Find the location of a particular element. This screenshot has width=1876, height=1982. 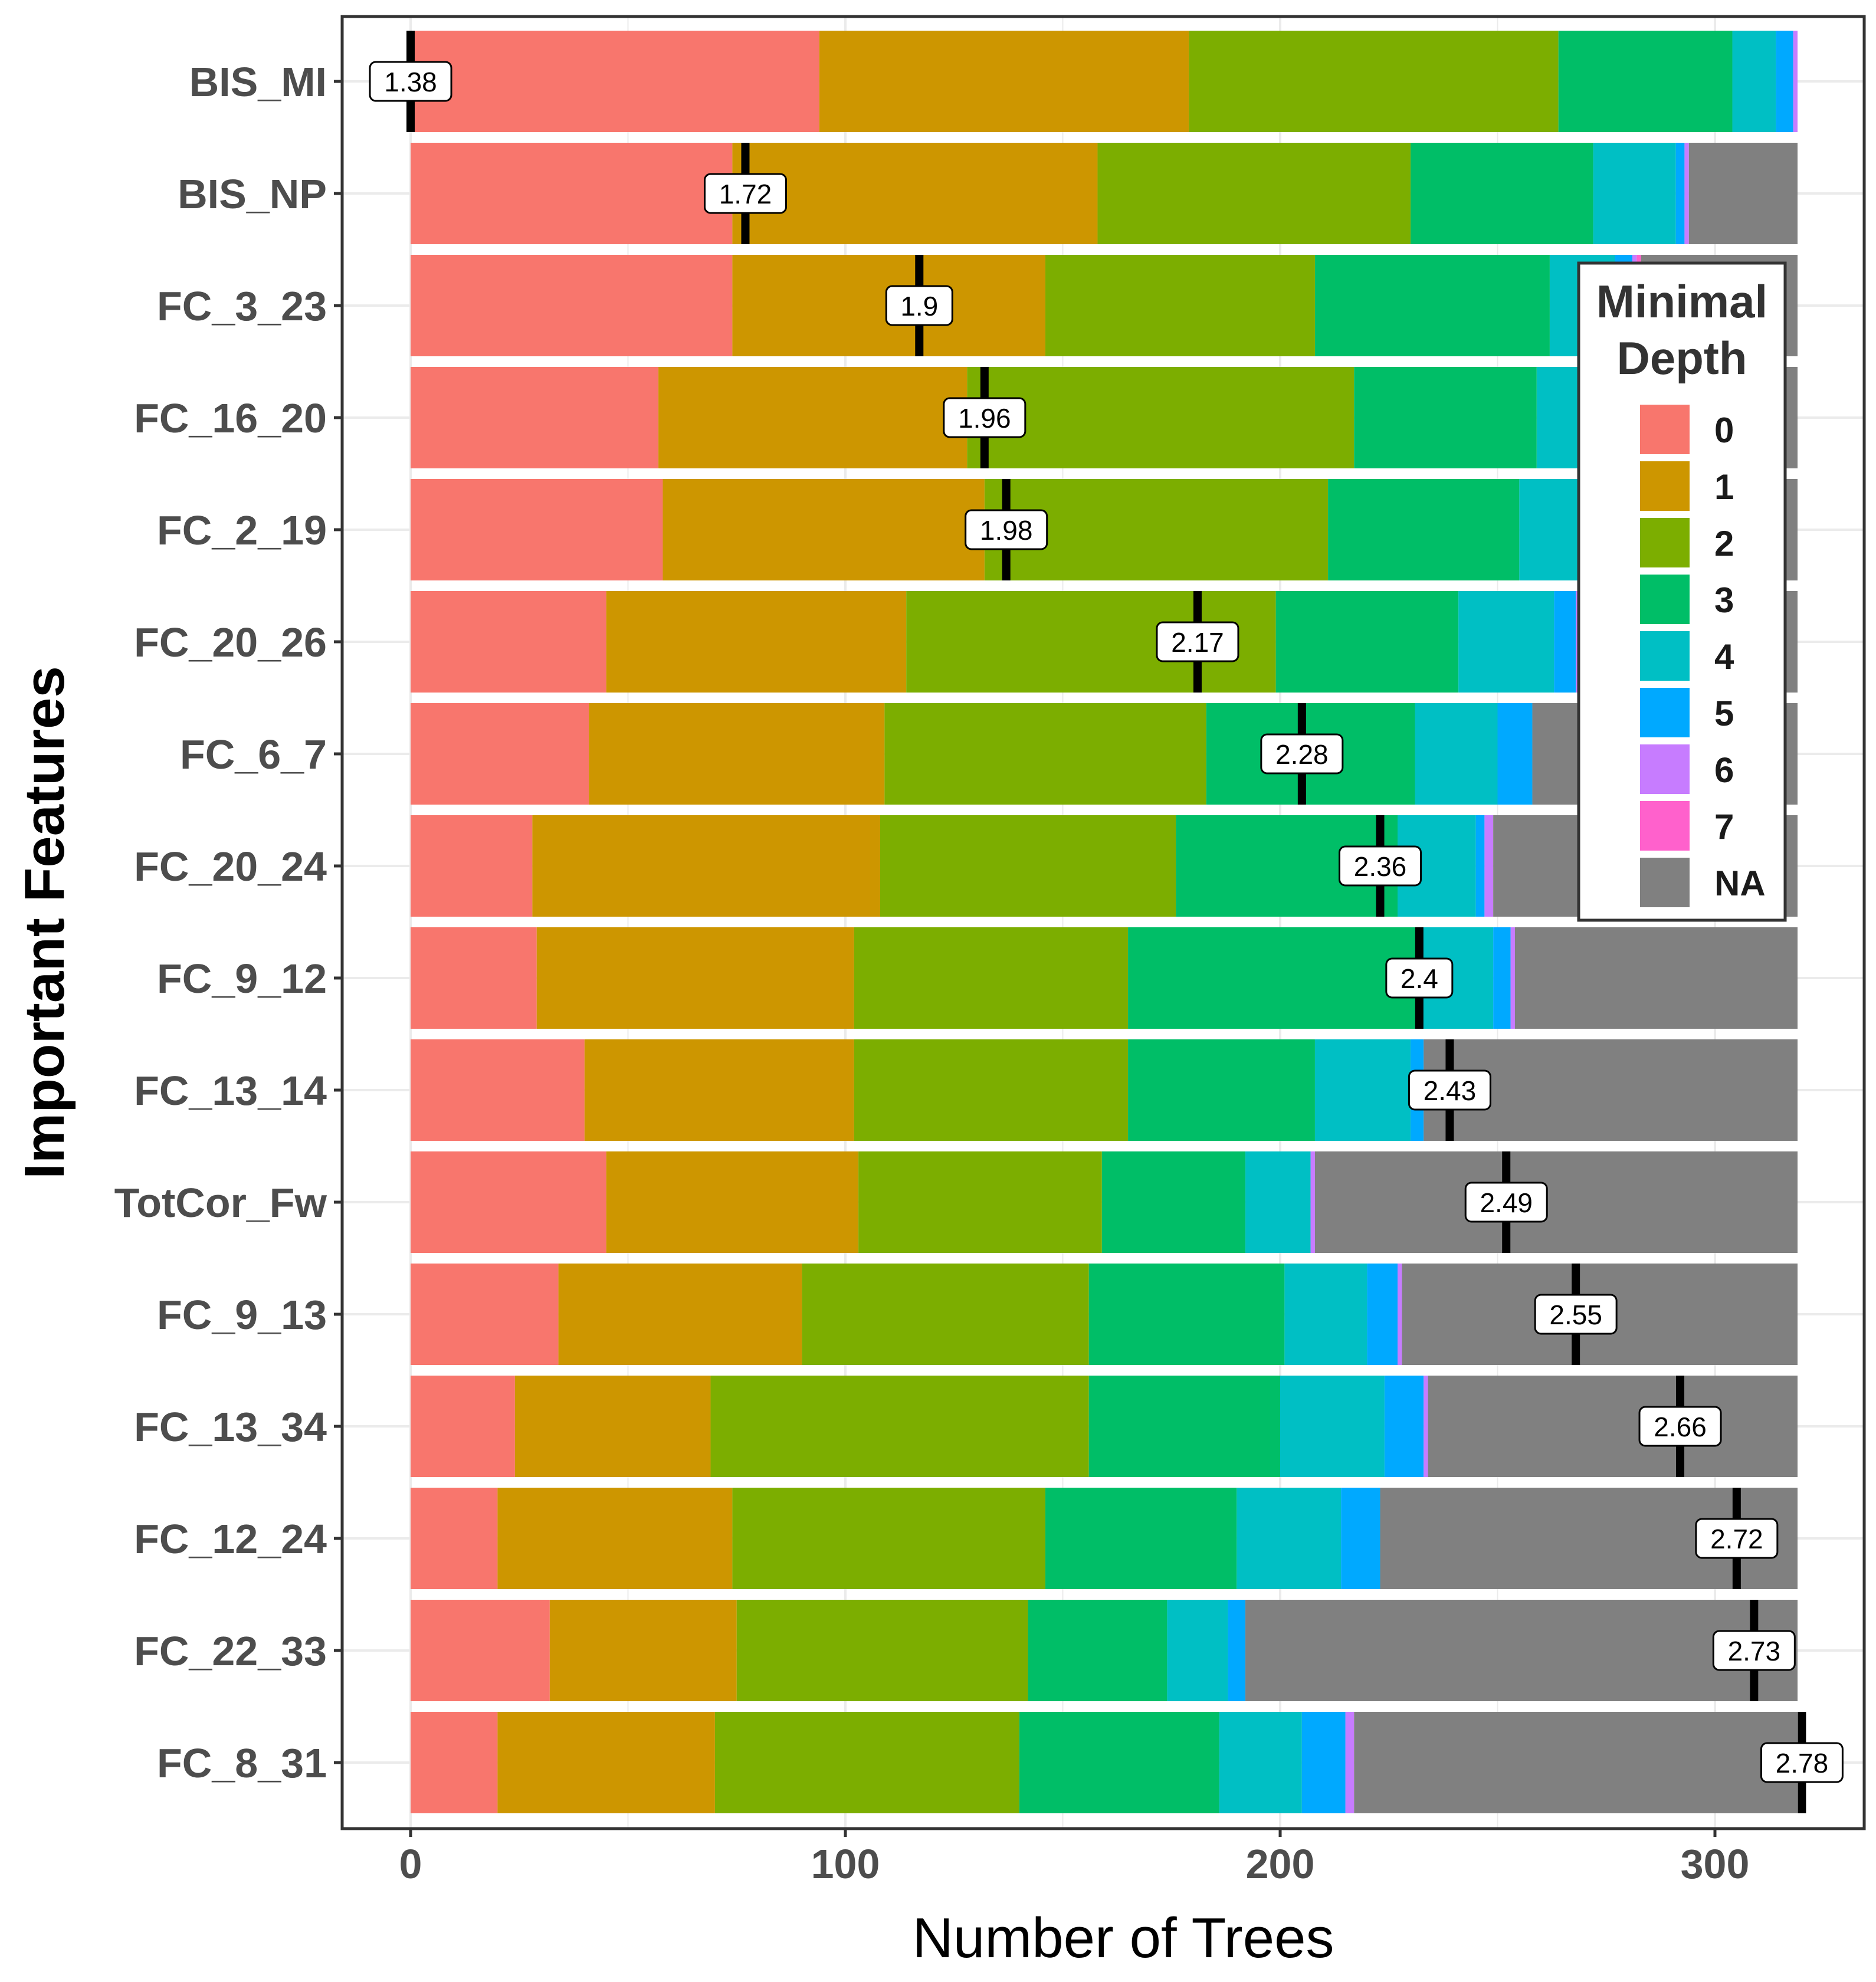

mean-label-box-TotCor_Fw is located at coordinates (1506, 1202).